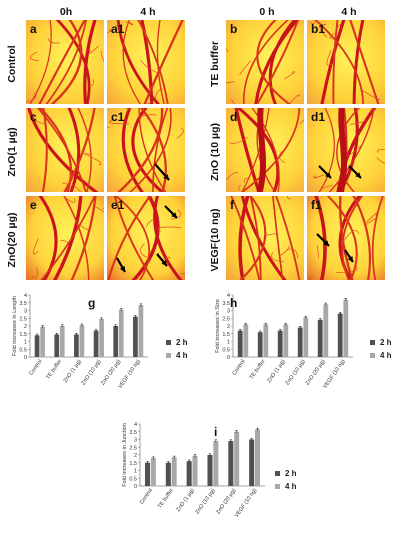 This screenshot has height=555, width=403. What do you see at coordinates (118, 205) in the screenshot?
I see `panel-letter-e1: e1` at bounding box center [118, 205].